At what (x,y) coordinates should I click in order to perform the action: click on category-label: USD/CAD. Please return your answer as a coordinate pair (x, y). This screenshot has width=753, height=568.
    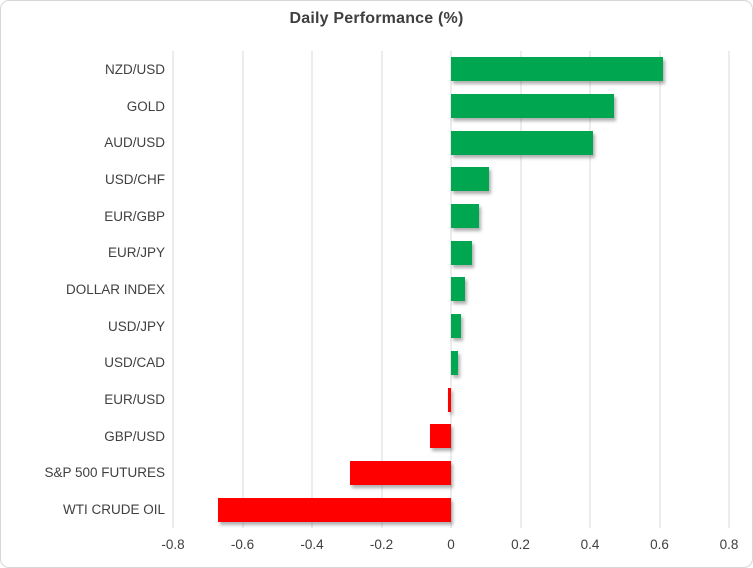
    Looking at the image, I should click on (134, 363).